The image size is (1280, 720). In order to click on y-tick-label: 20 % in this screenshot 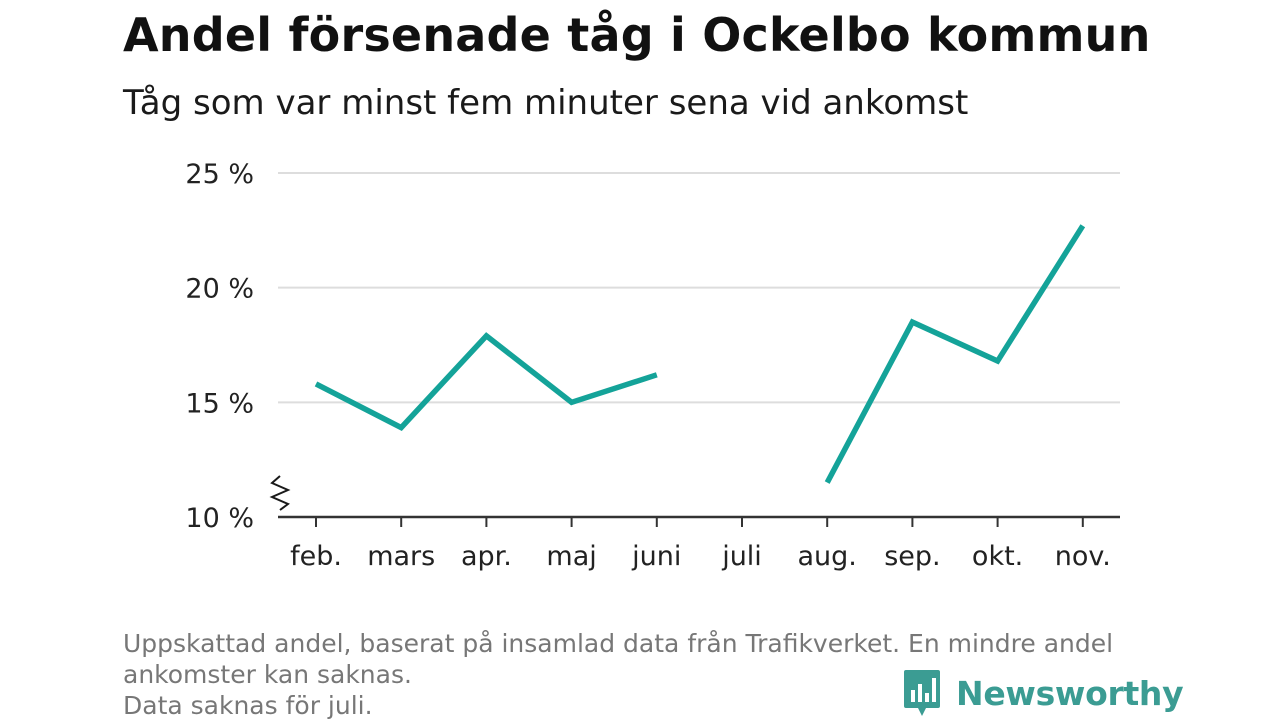, I will do `click(219, 289)`.